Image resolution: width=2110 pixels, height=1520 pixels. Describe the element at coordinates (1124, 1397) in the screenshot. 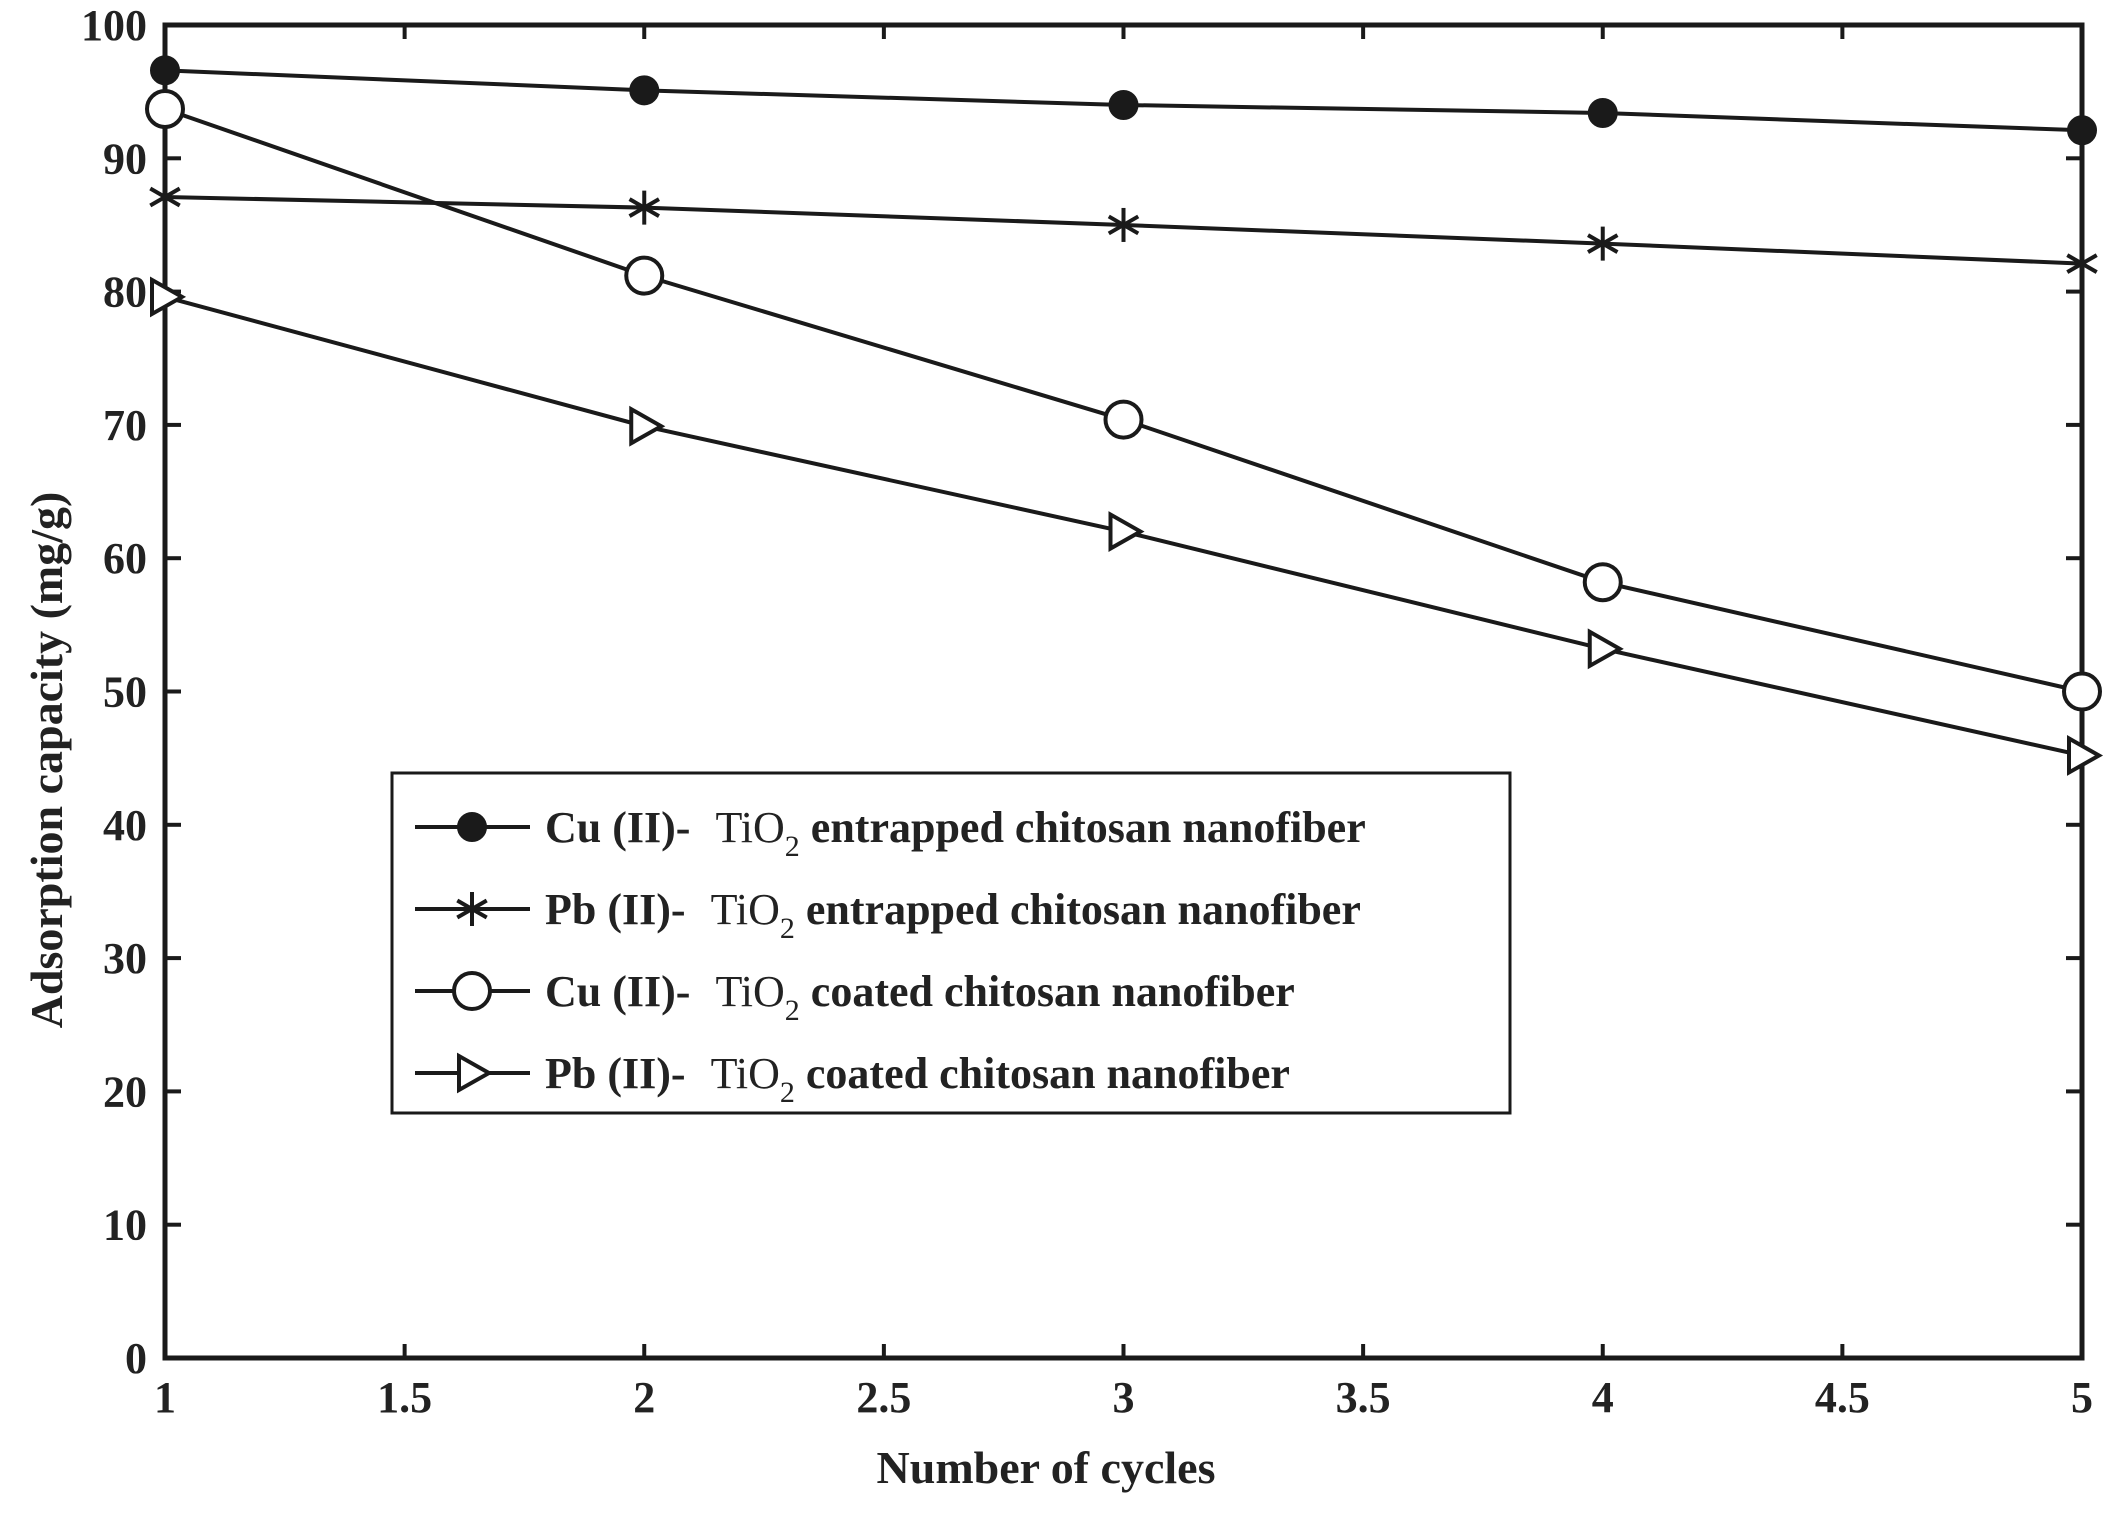

I see `x-tick-label: 3` at that location.